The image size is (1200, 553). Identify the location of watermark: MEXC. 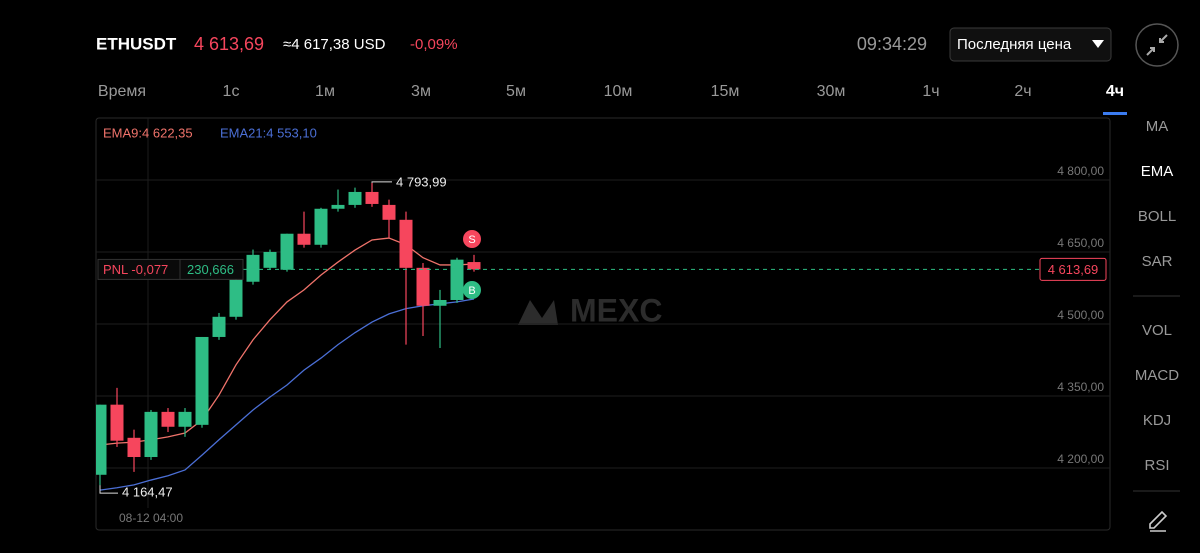
(590, 310).